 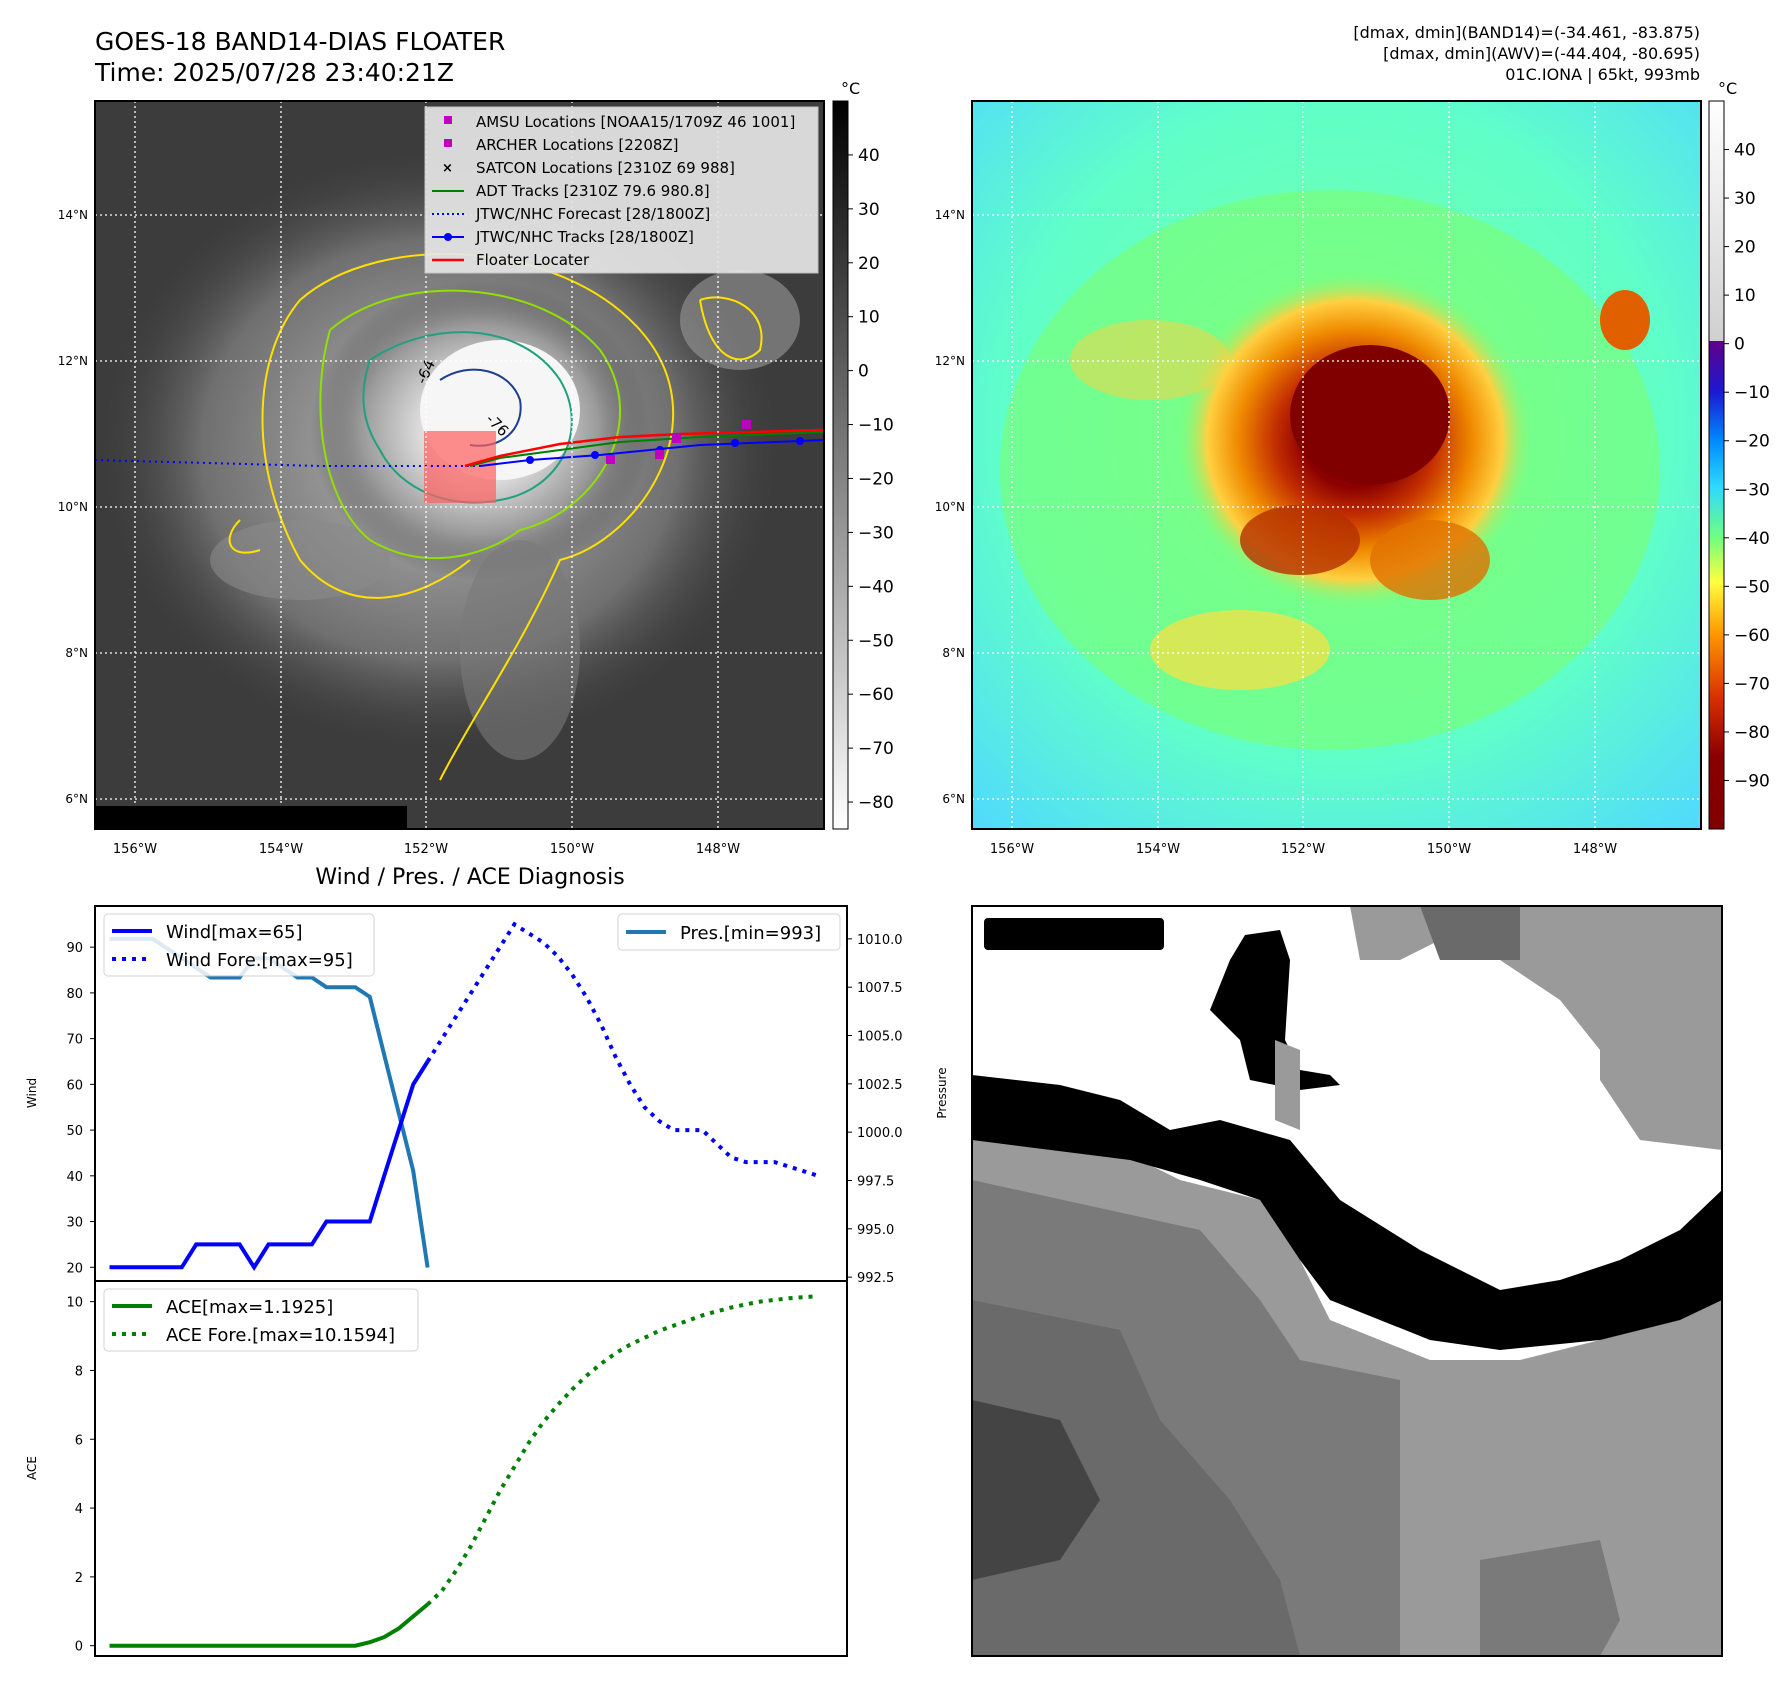 What do you see at coordinates (869, 318) in the screenshot?
I see `ir-colorbar-tick-label: 10` at bounding box center [869, 318].